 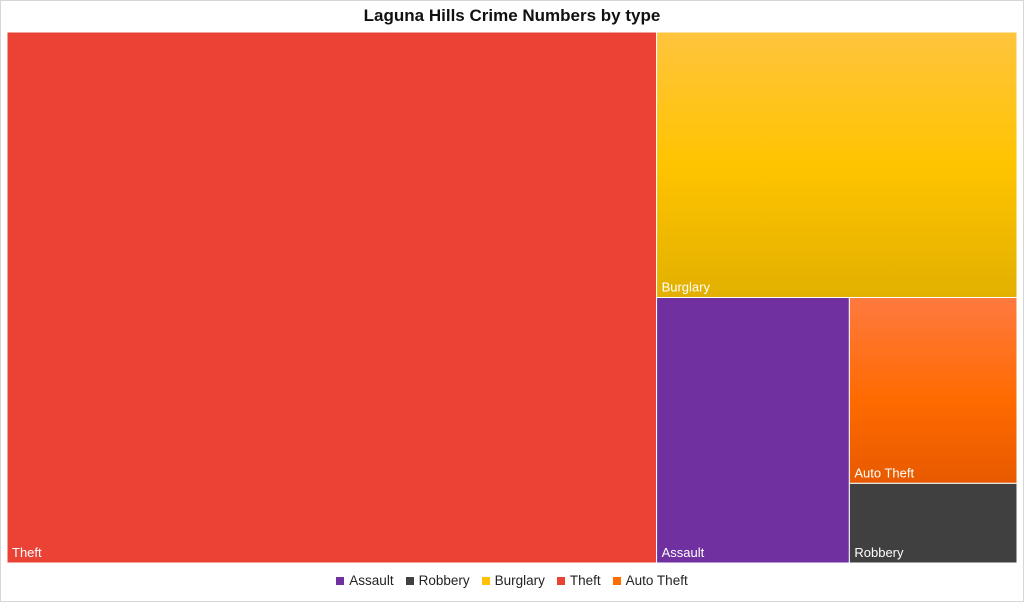 What do you see at coordinates (753, 430) in the screenshot?
I see `treemap-tile-assault` at bounding box center [753, 430].